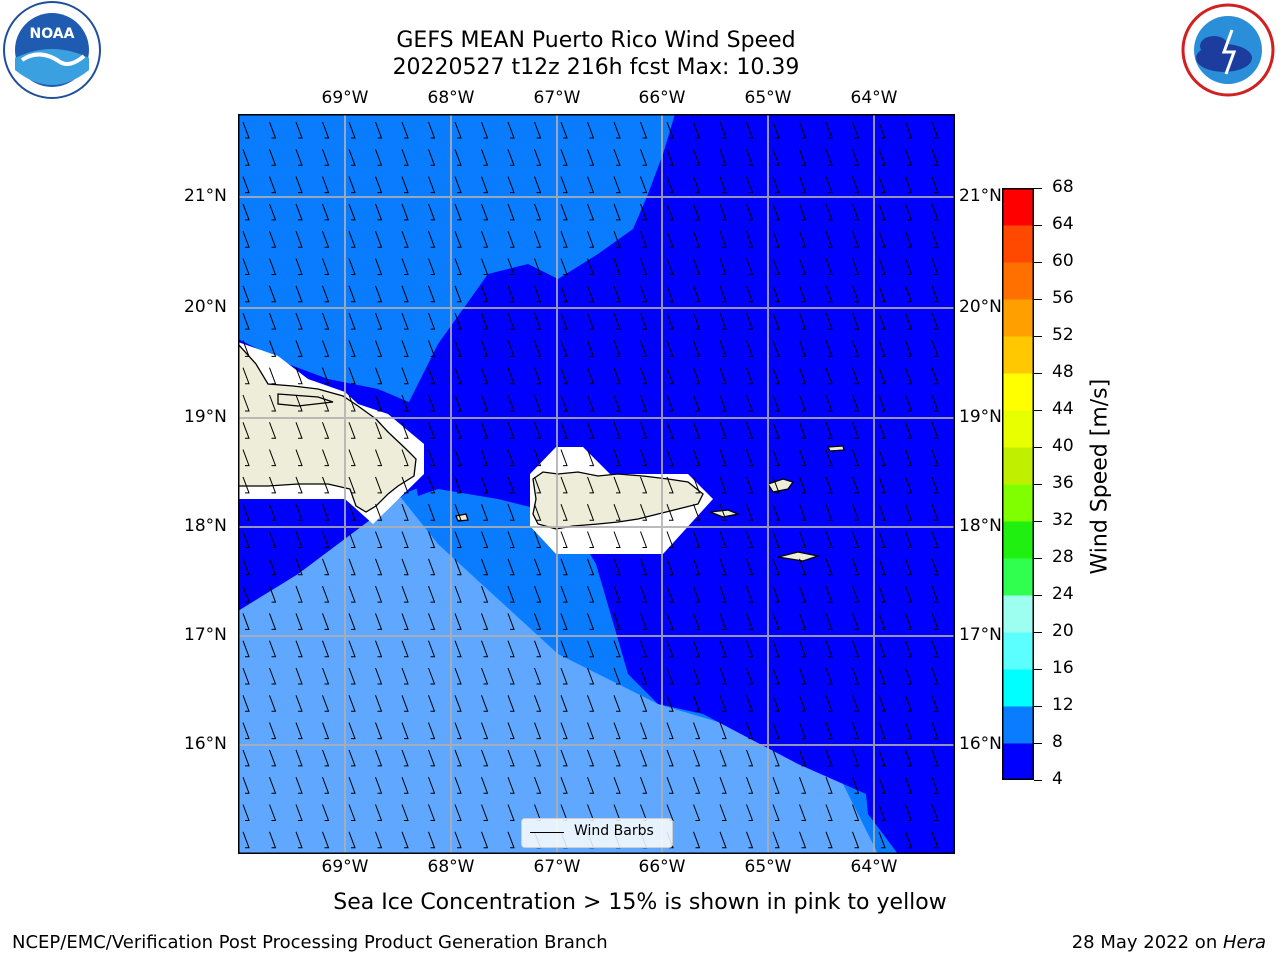 Image resolution: width=1280 pixels, height=960 pixels. What do you see at coordinates (1063, 261) in the screenshot?
I see `colorbar-tick-label: 60` at bounding box center [1063, 261].